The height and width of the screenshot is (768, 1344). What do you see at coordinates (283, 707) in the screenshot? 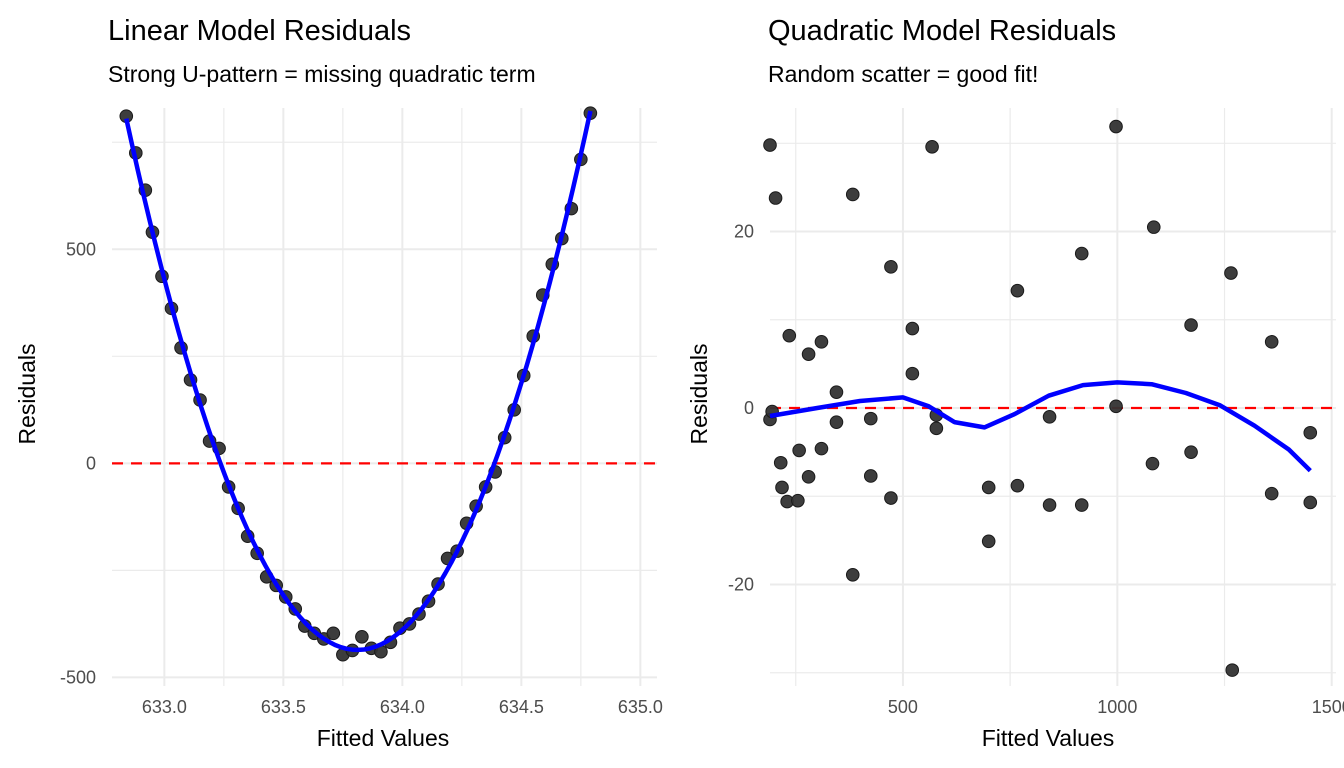
I see `linear-x-tick-label: 633.5` at bounding box center [283, 707].